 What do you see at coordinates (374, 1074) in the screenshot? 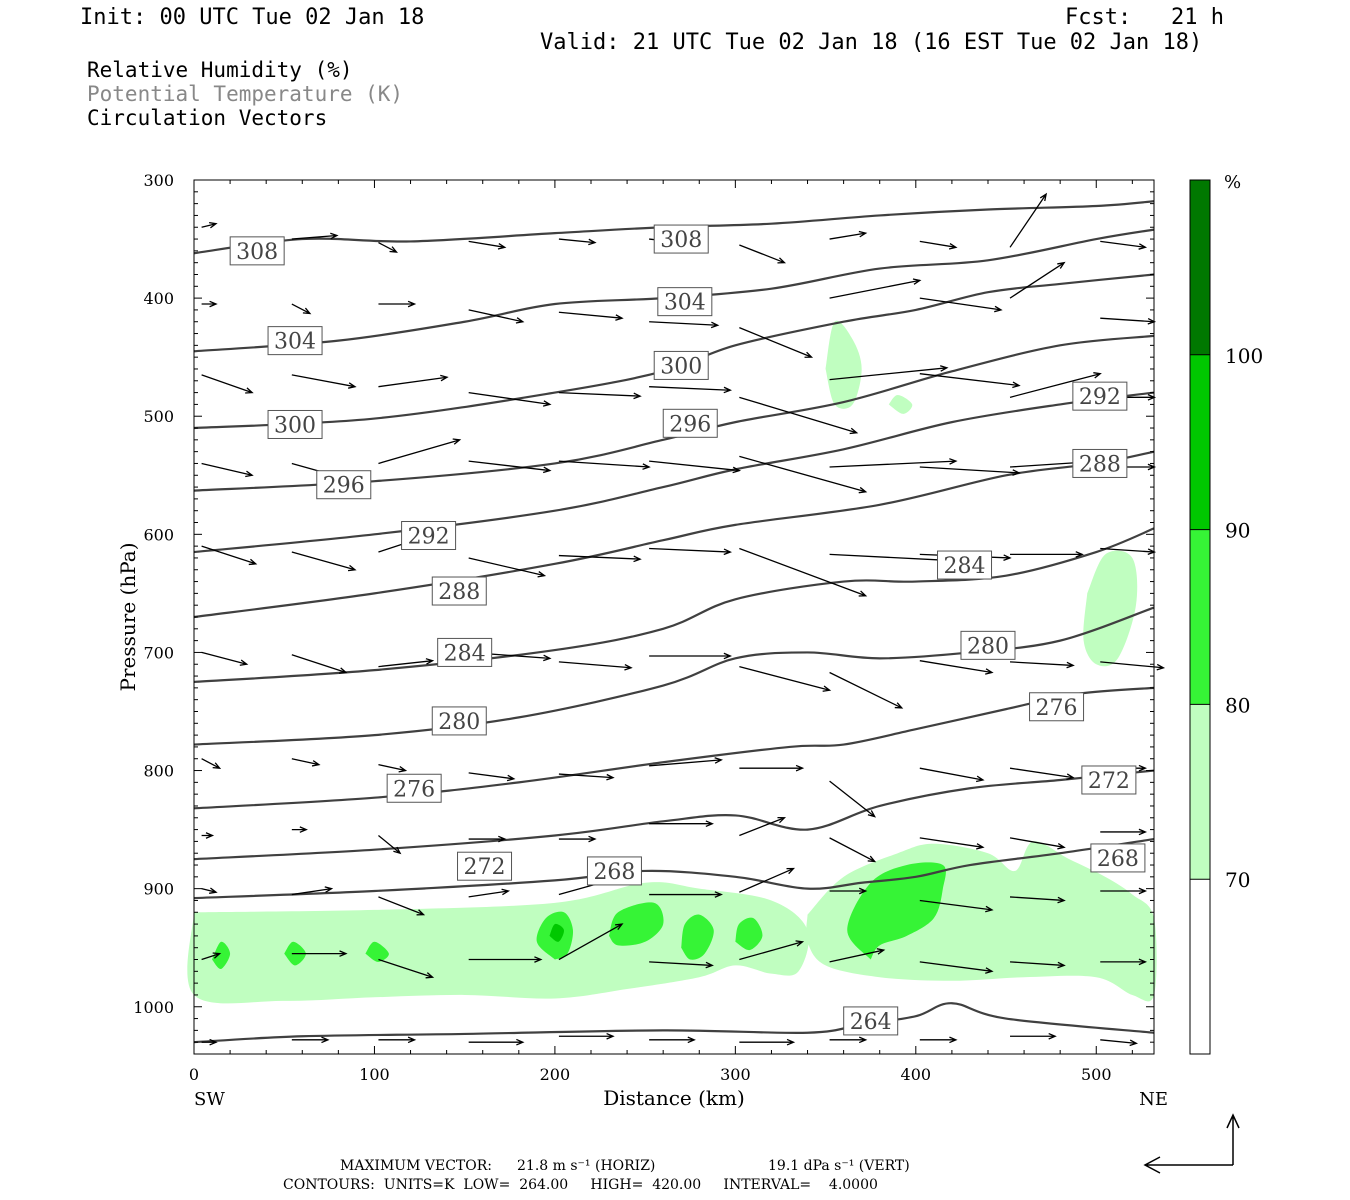
I see `x-tick-label-100: 100` at bounding box center [374, 1074].